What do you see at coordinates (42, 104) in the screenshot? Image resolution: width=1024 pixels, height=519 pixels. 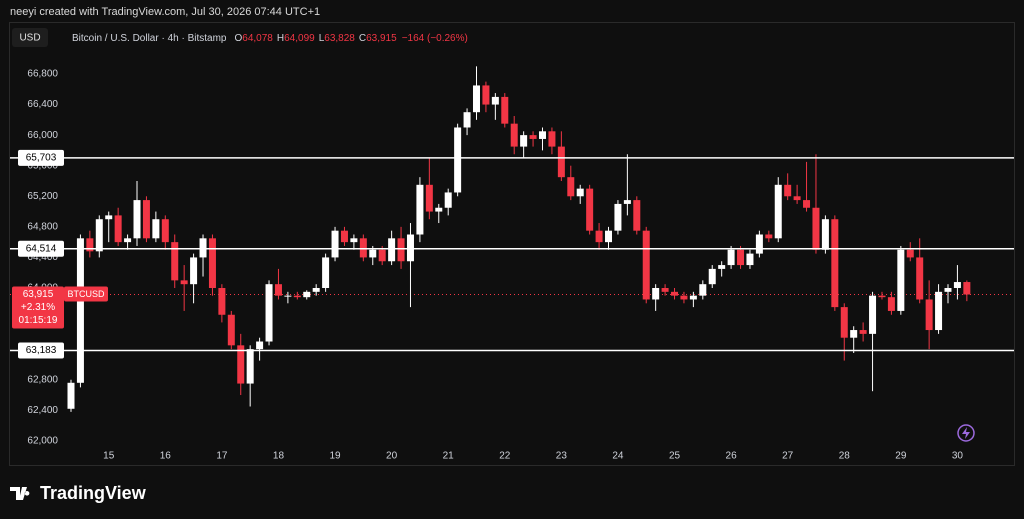 I see `y-tick-label: 66,400` at bounding box center [42, 104].